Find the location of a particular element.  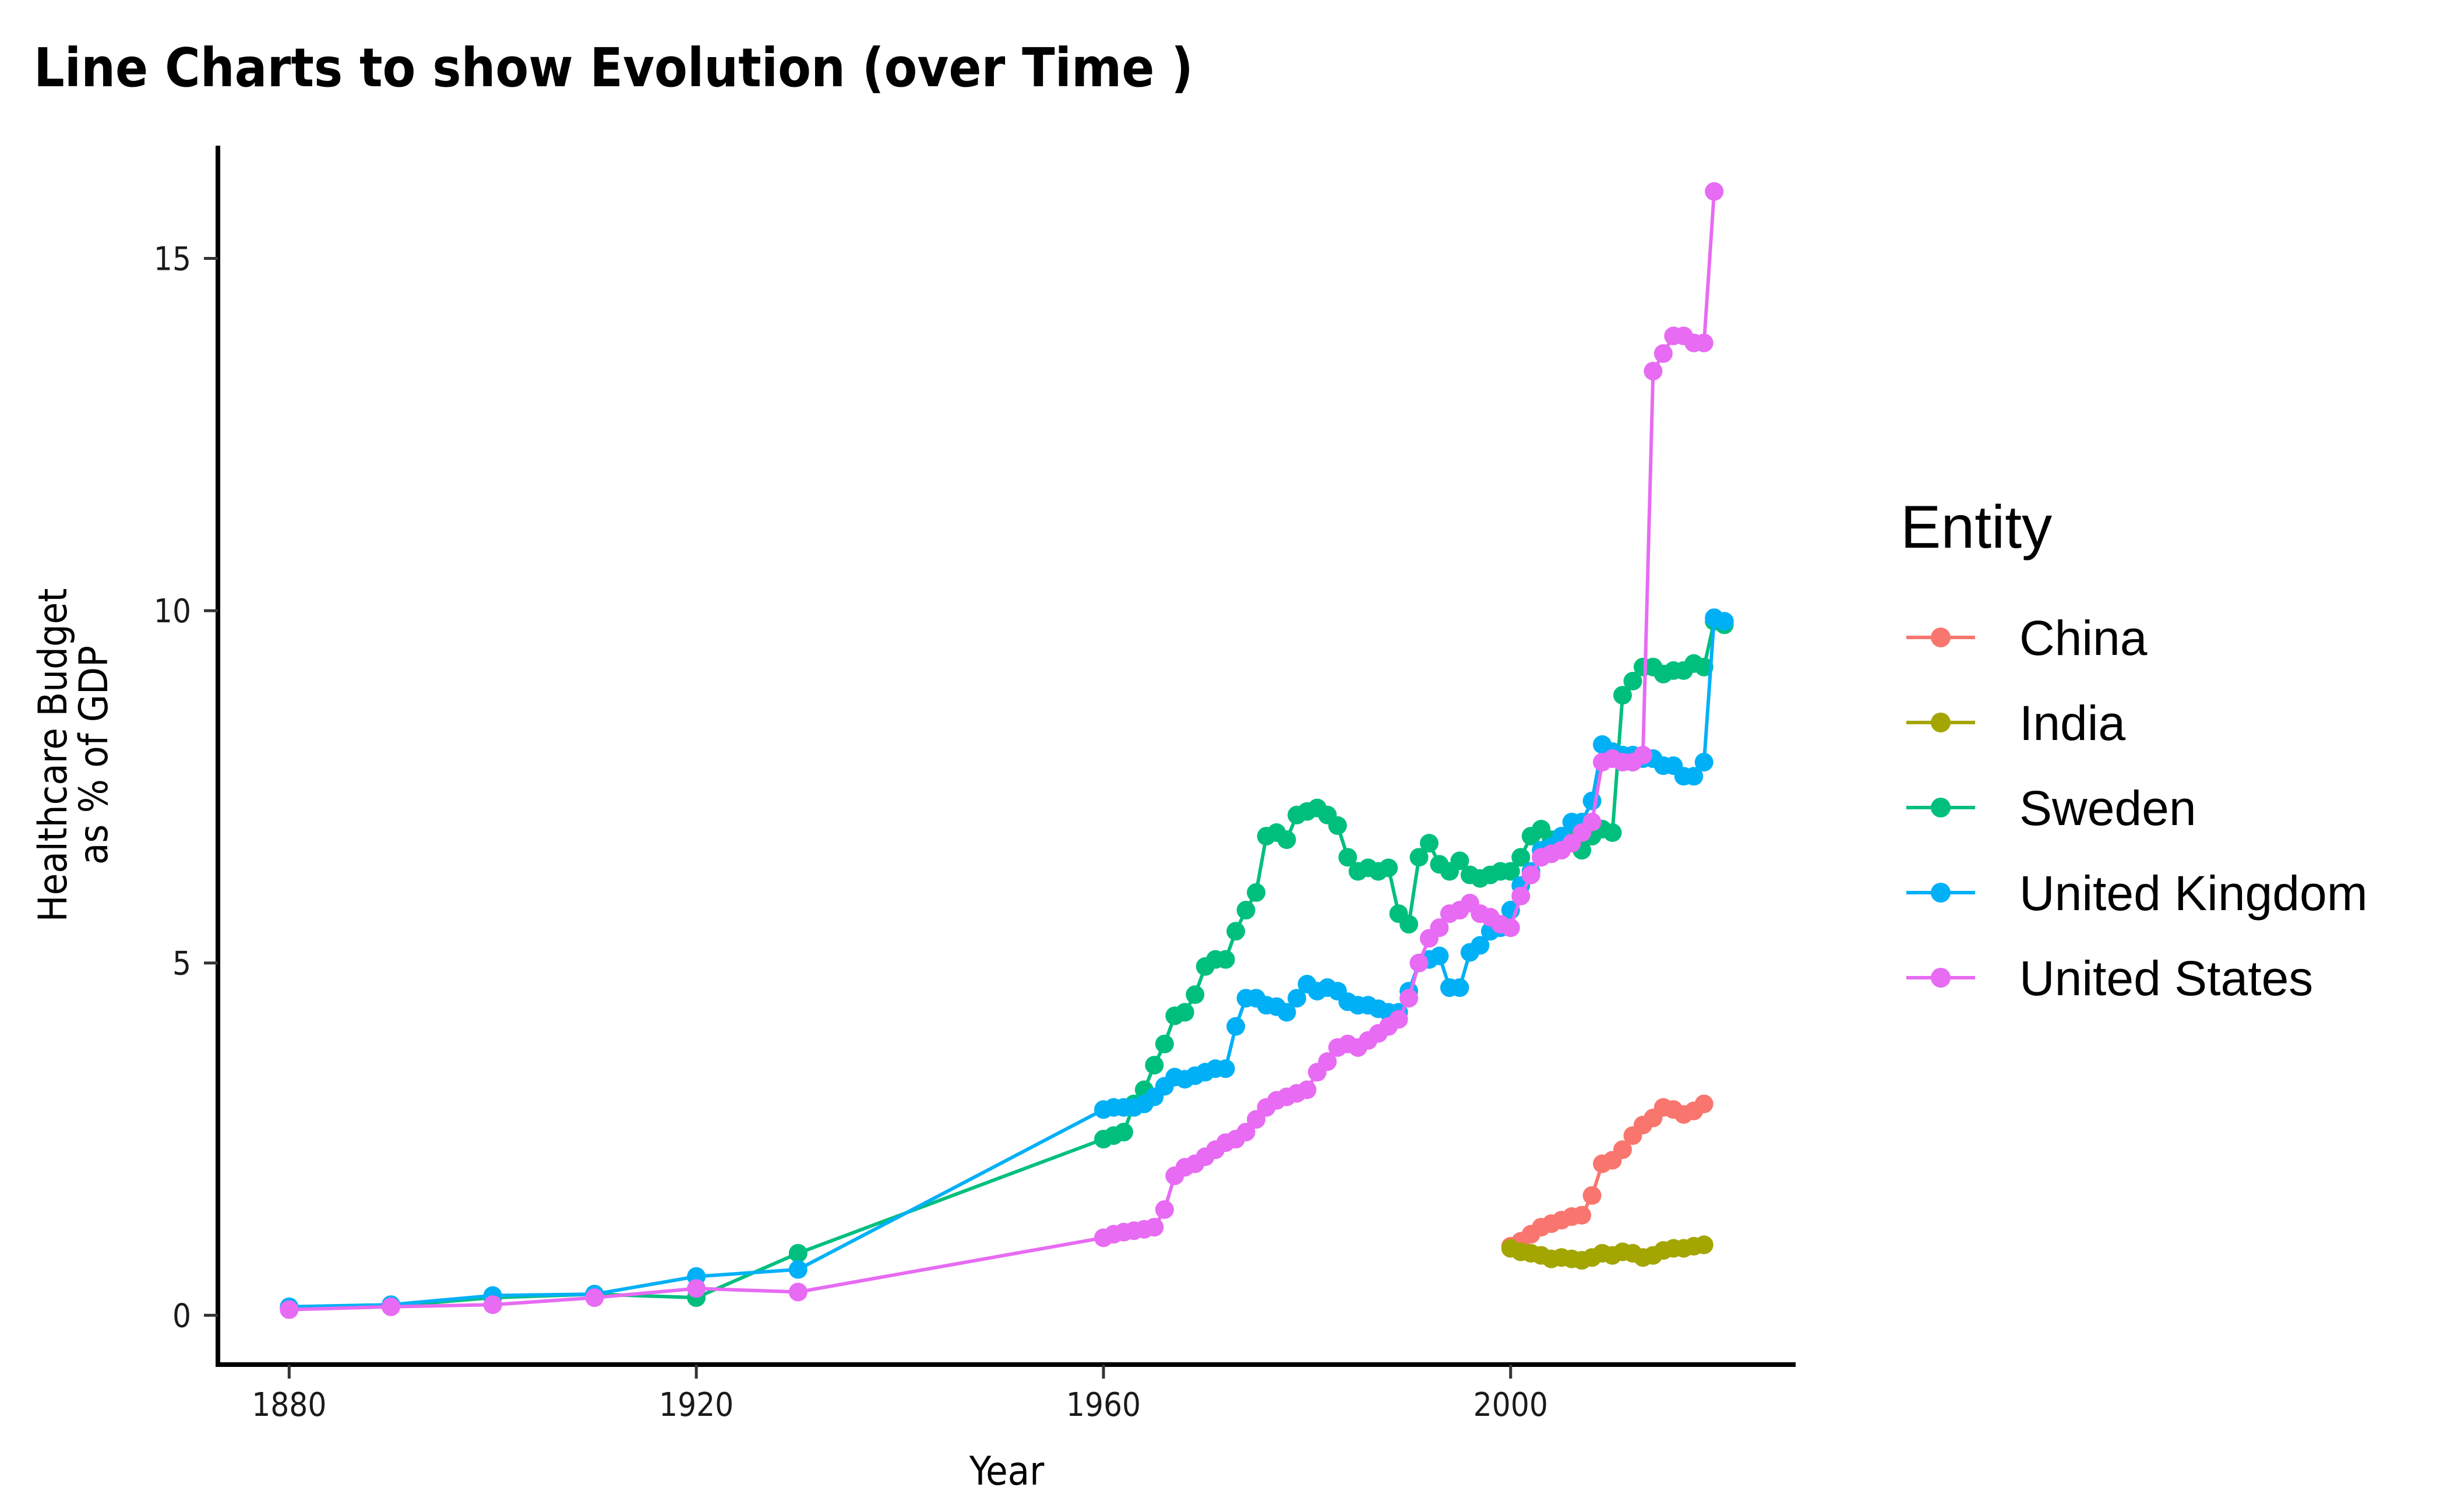

x-tick-label: 1880 is located at coordinates (289, 1405).